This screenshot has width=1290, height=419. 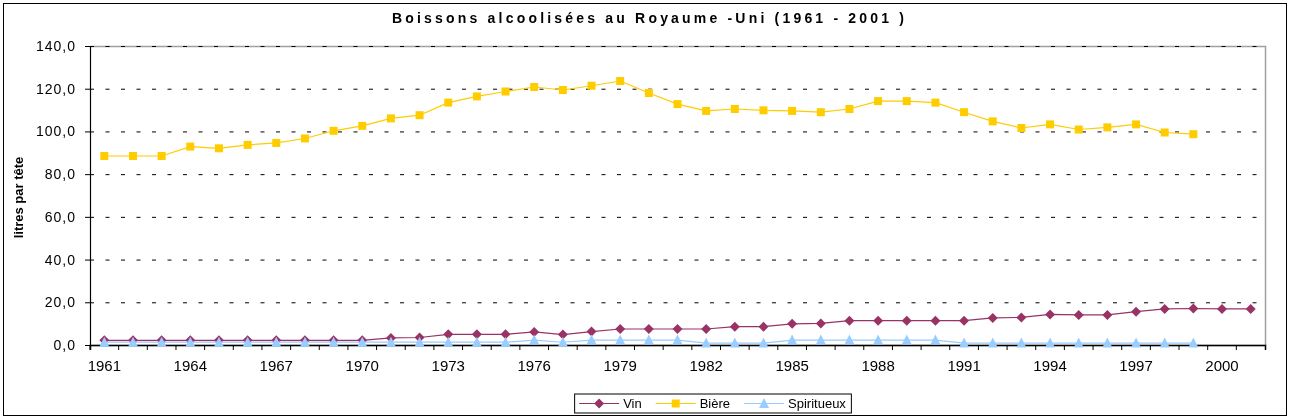 I want to click on legend-label: Spiritueux, so click(x=817, y=403).